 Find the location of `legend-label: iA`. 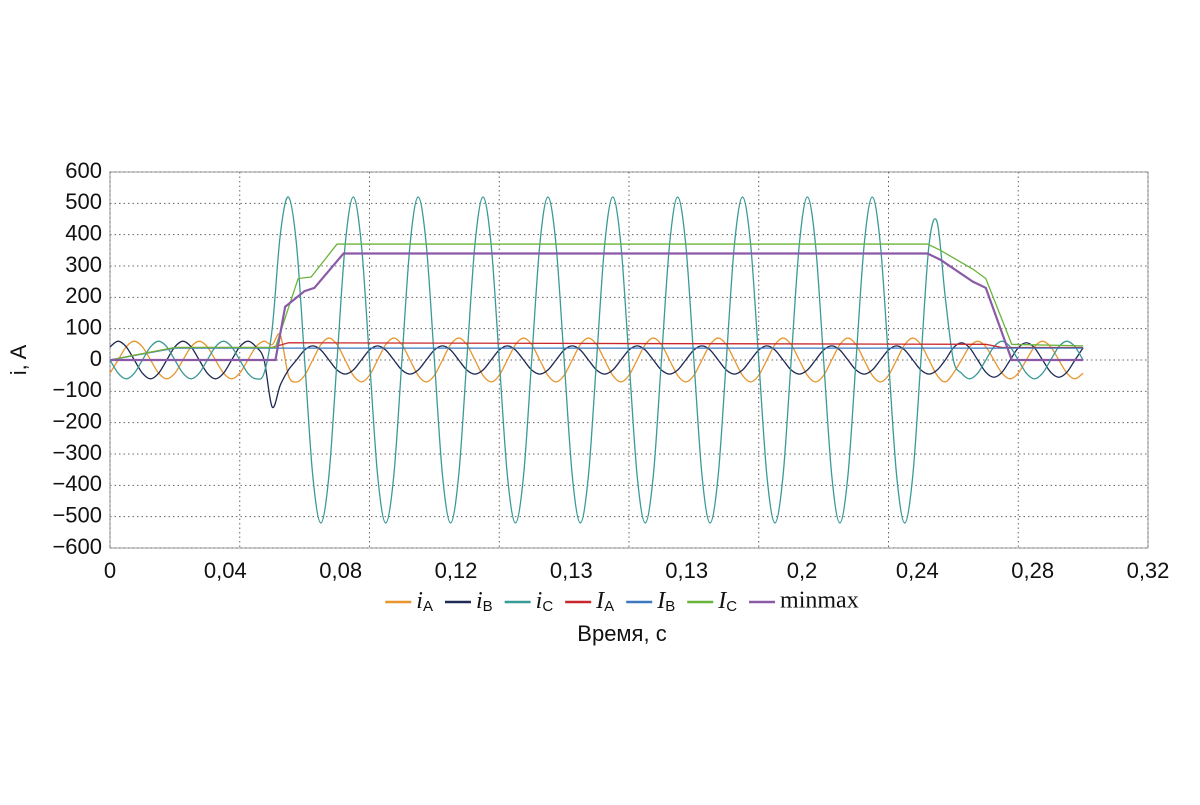

legend-label: iA is located at coordinates (424, 601).